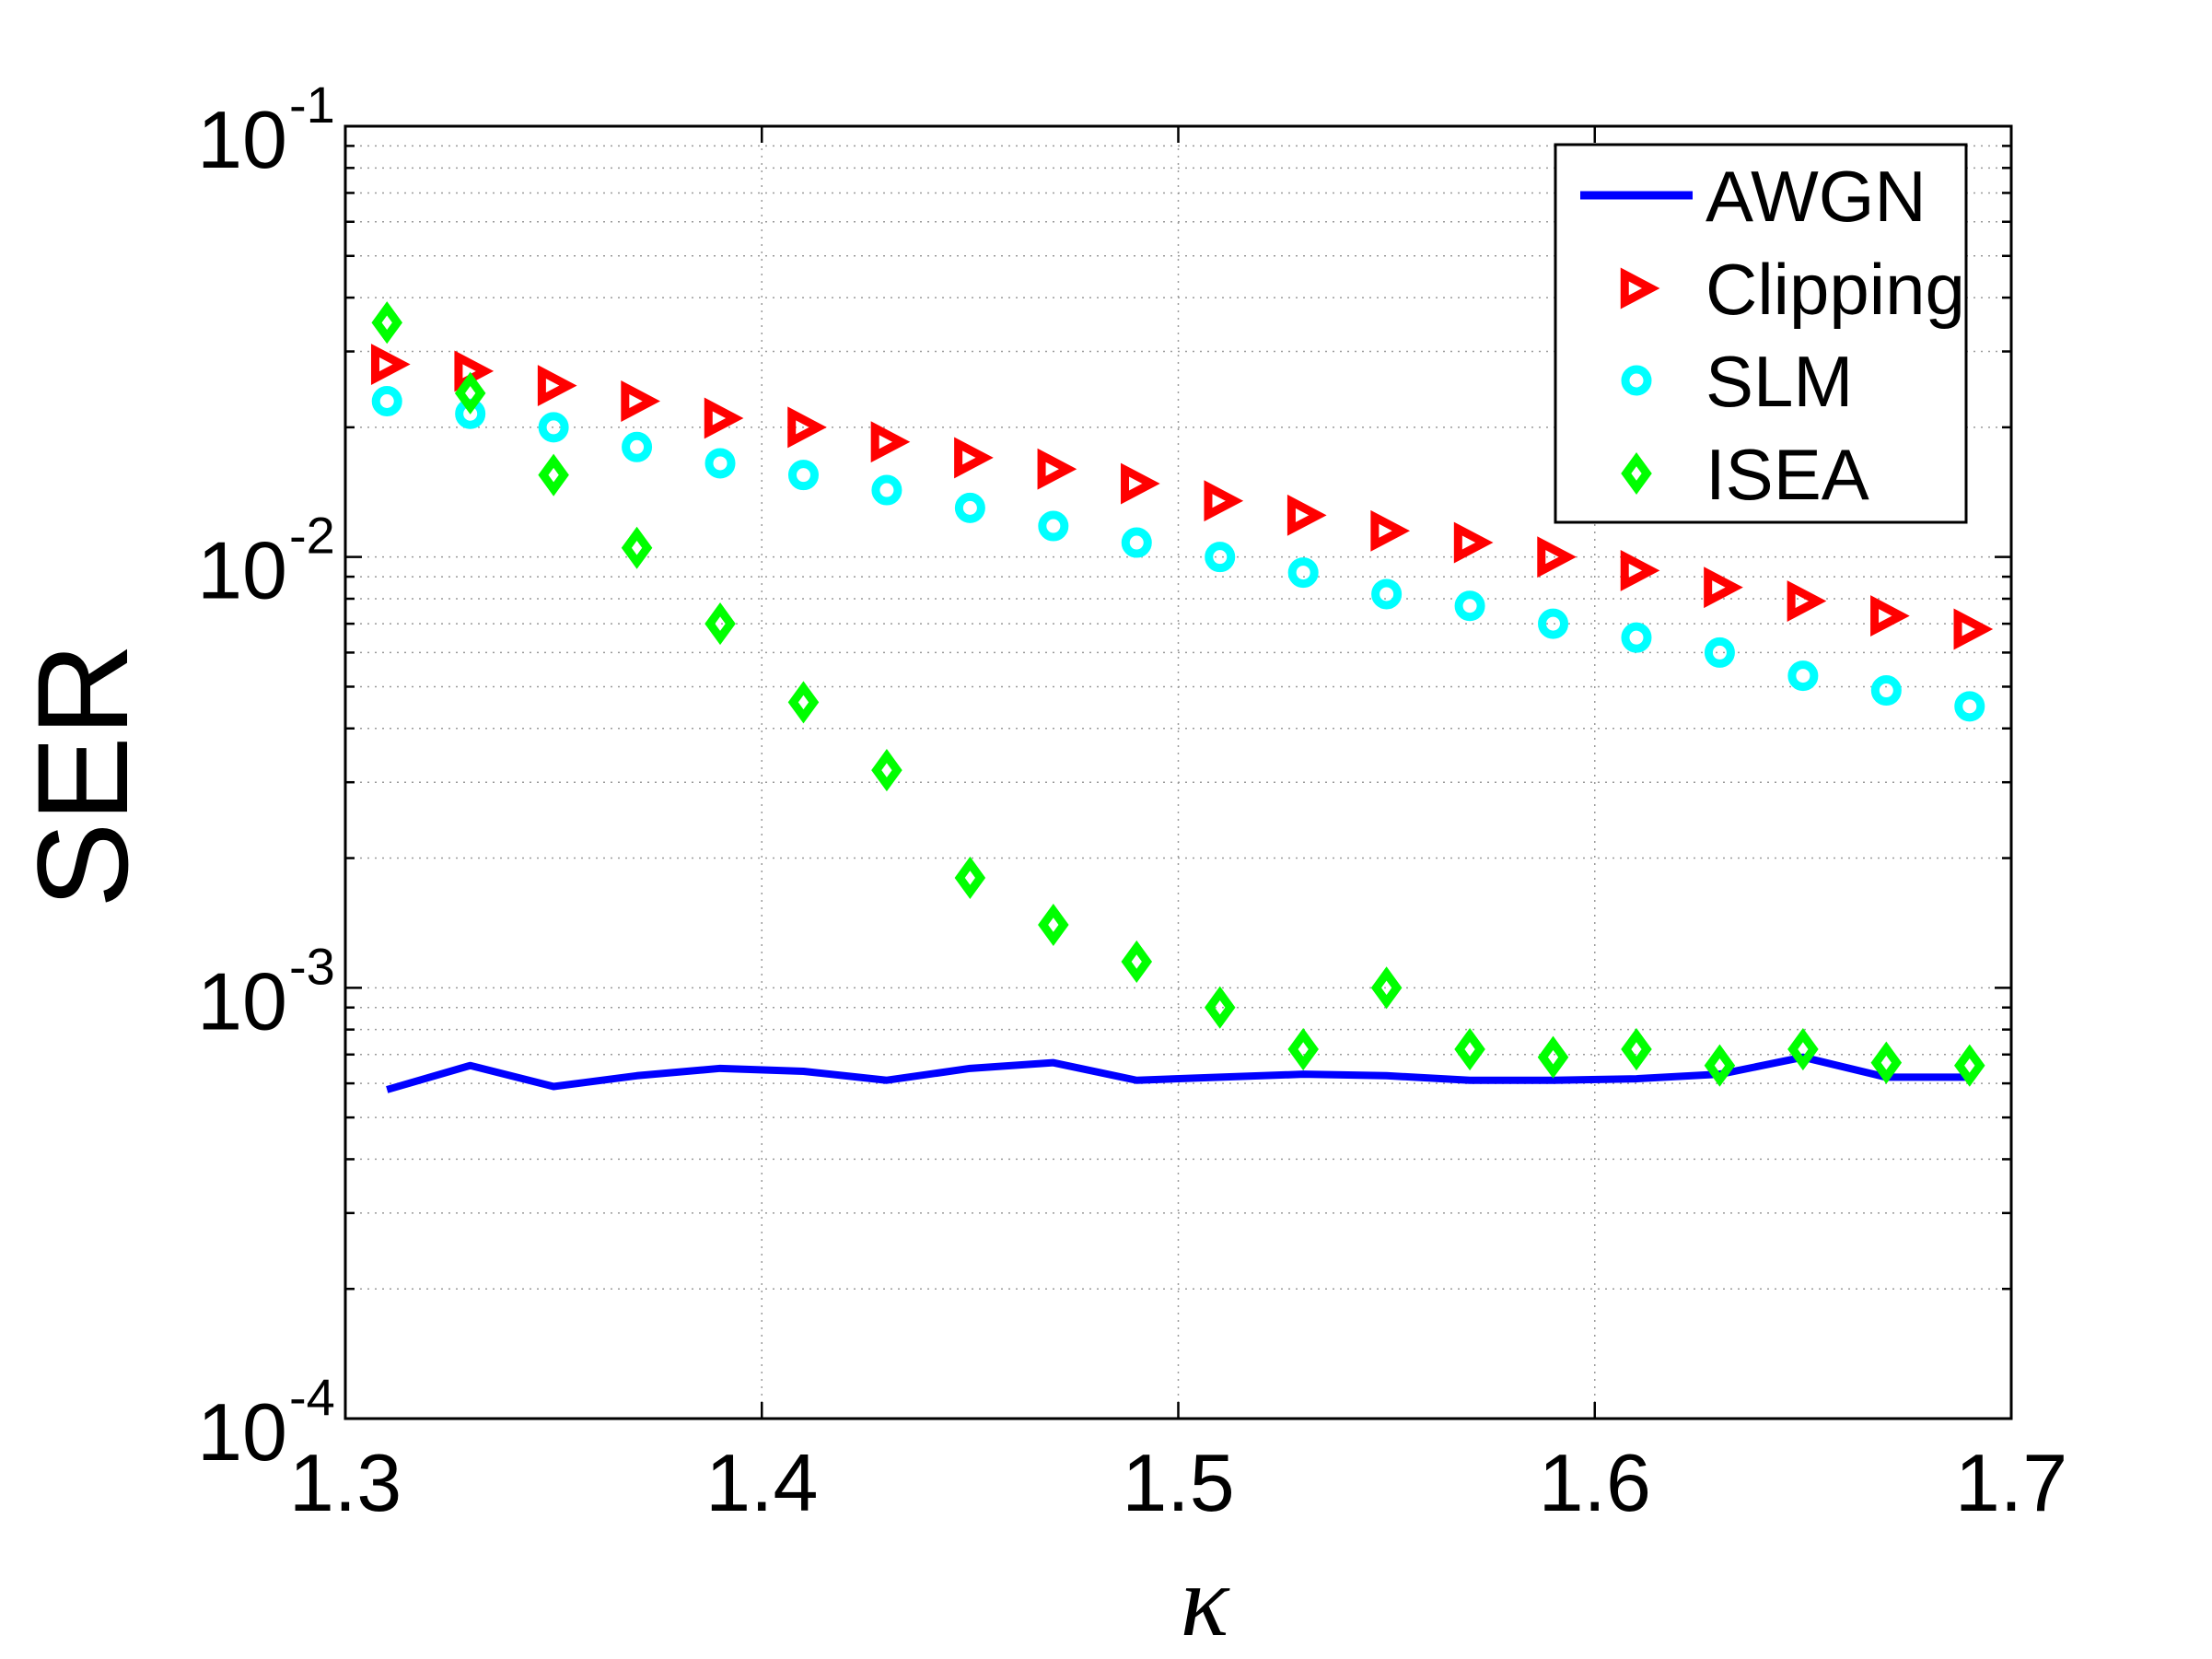 This screenshot has width=2212, height=1659. What do you see at coordinates (1779, 381) in the screenshot?
I see `legend-label-slm: SLM` at bounding box center [1779, 381].